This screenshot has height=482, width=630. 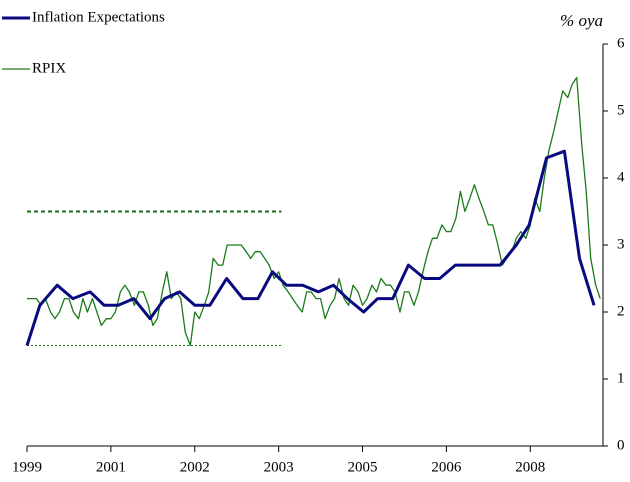 What do you see at coordinates (621, 311) in the screenshot?
I see `y-tick-label: 2` at bounding box center [621, 311].